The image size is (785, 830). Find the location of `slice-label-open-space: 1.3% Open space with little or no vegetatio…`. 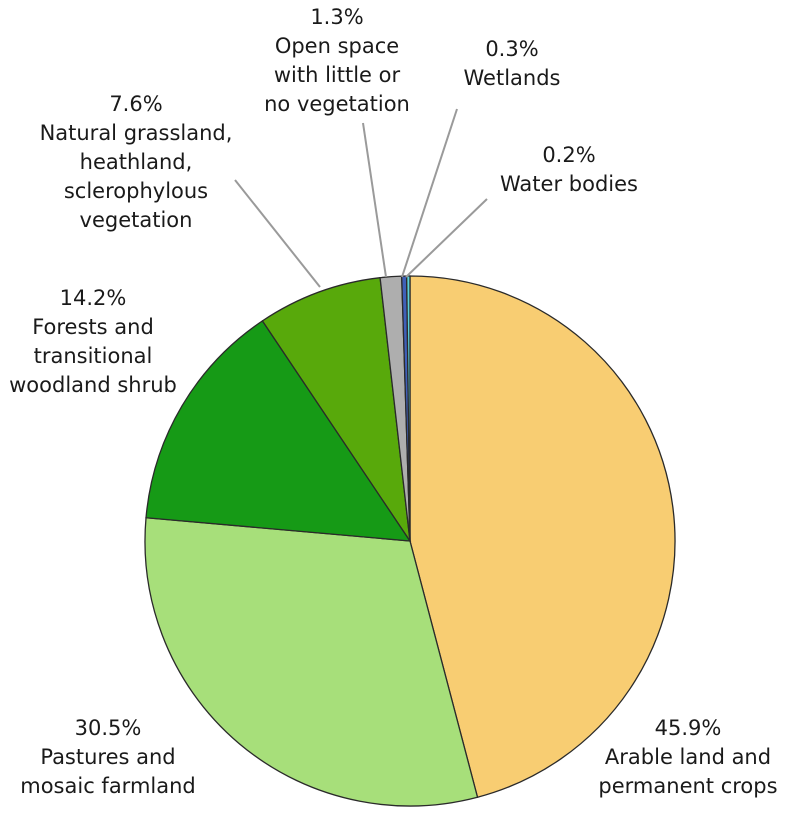

slice-label-open-space: 1.3% Open space with little or no vegetatio… is located at coordinates (337, 60).